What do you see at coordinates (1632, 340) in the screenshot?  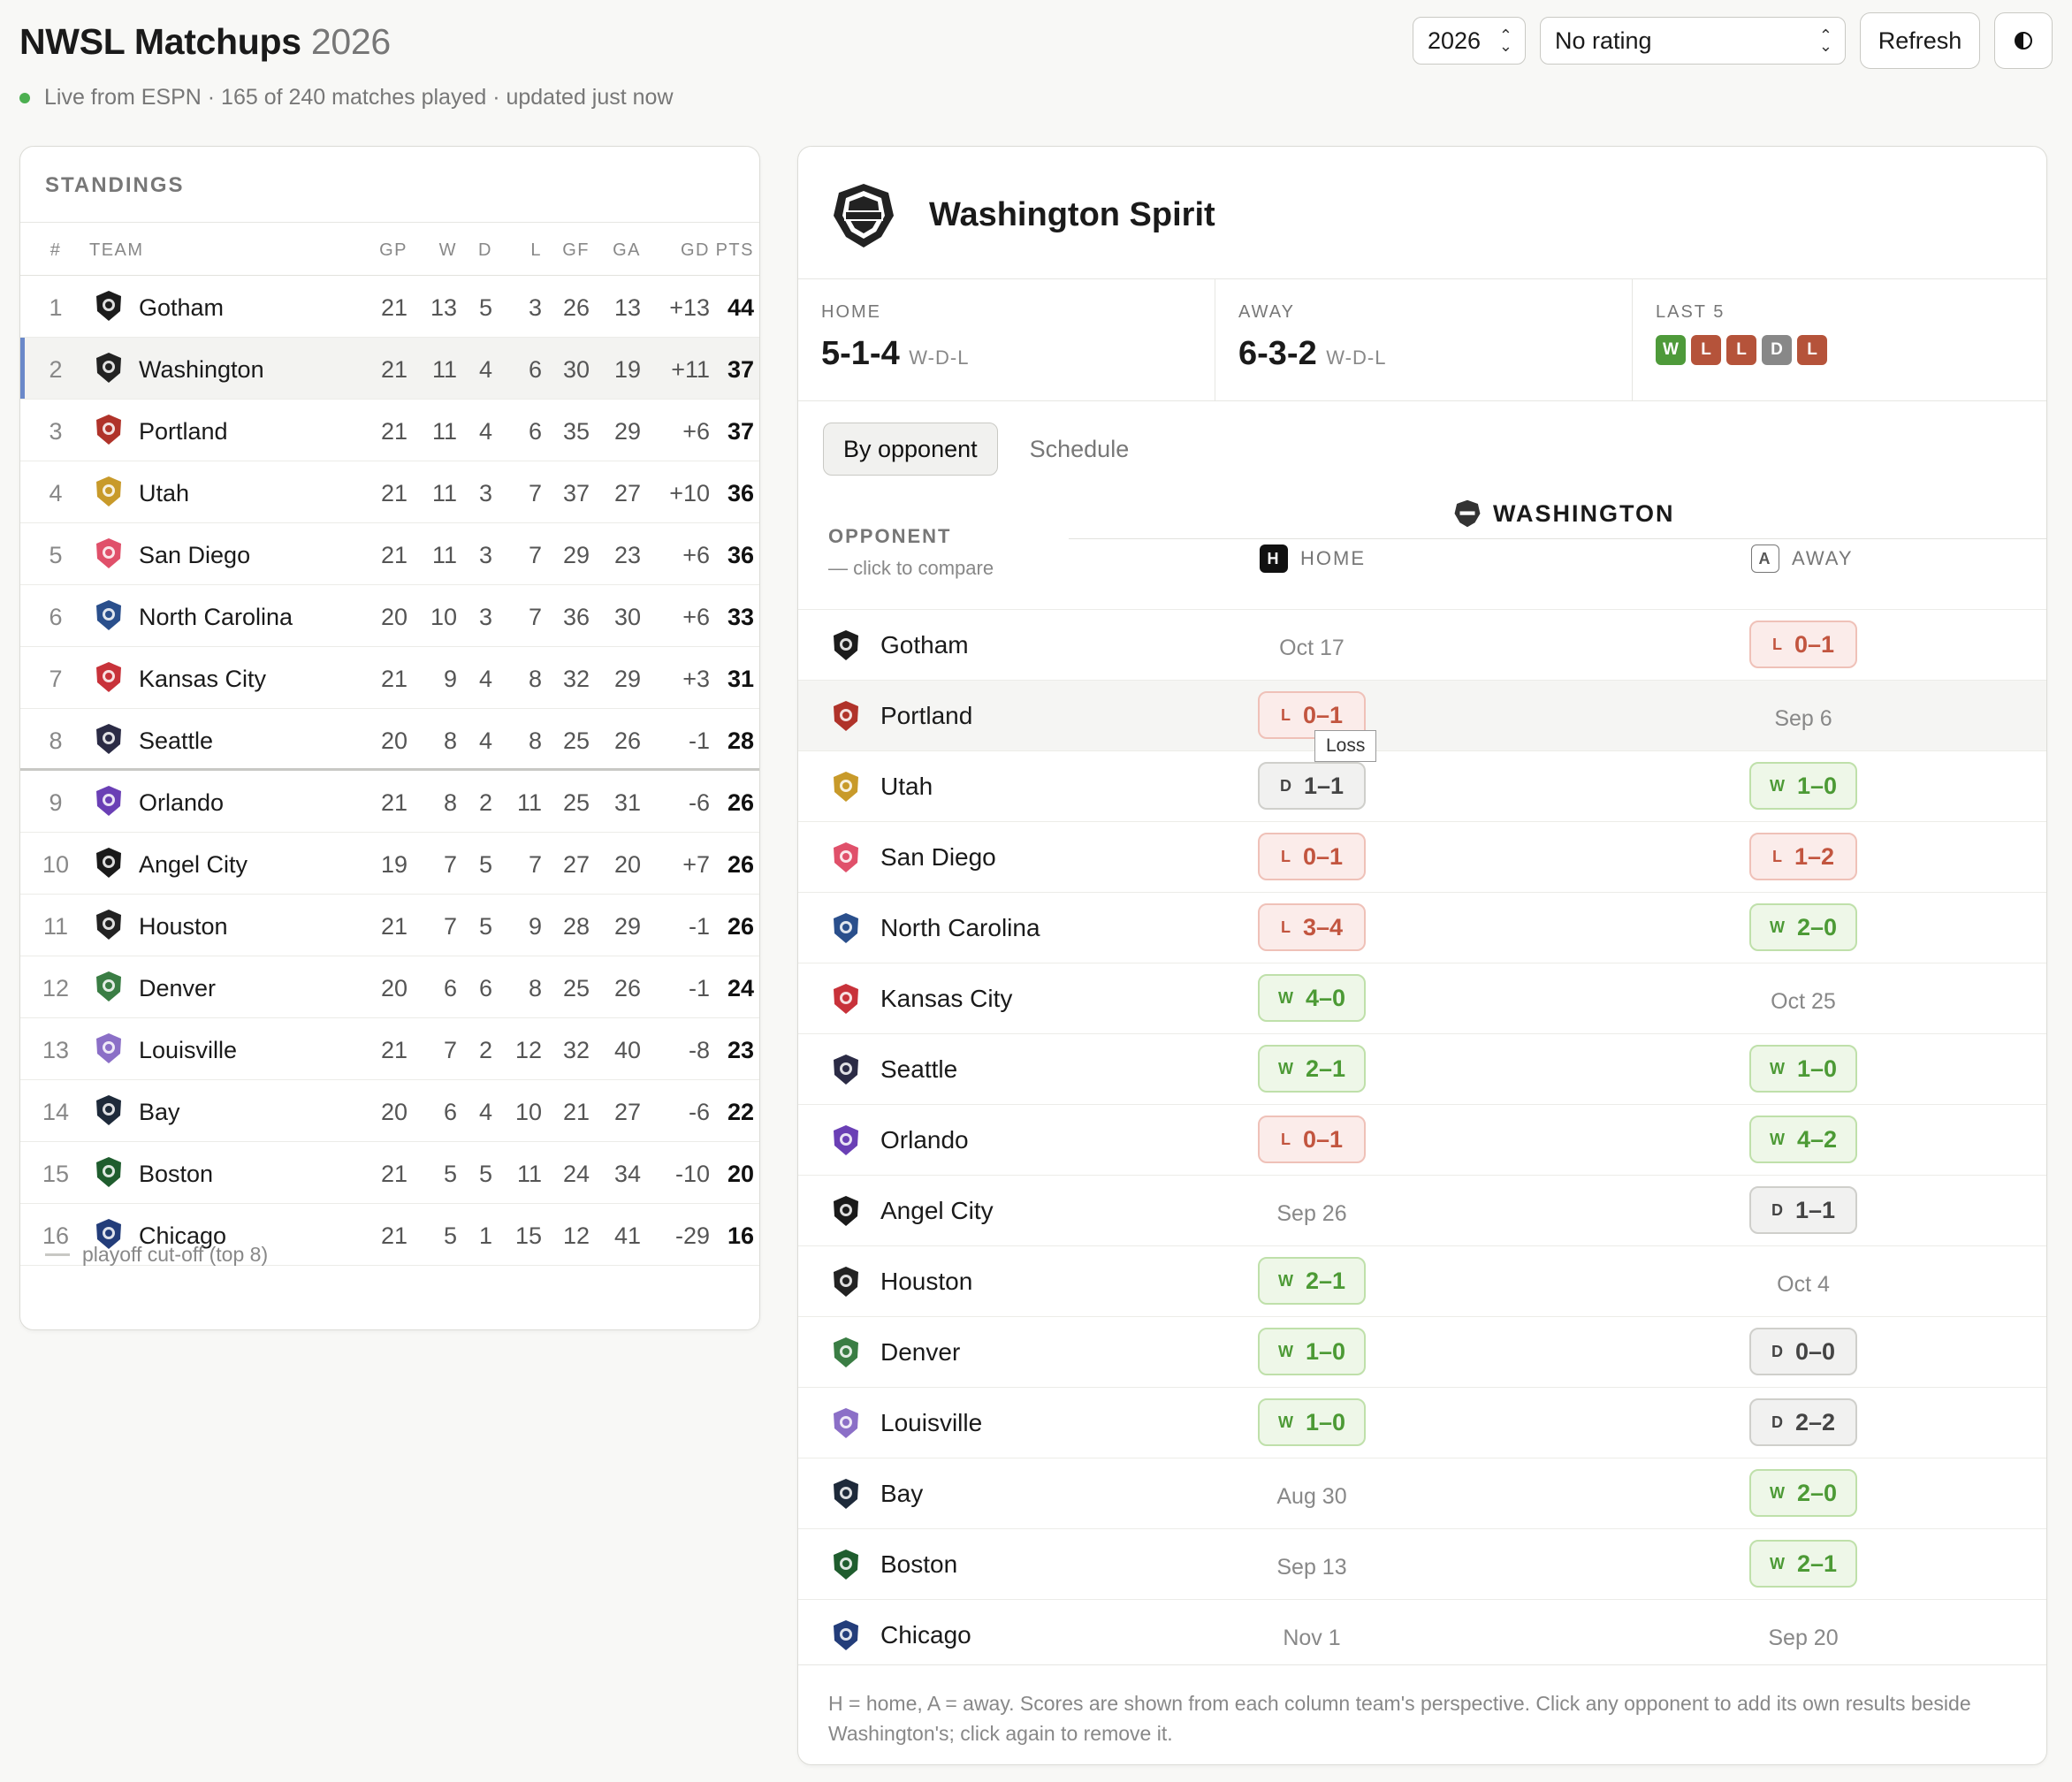 I see `divider` at bounding box center [1632, 340].